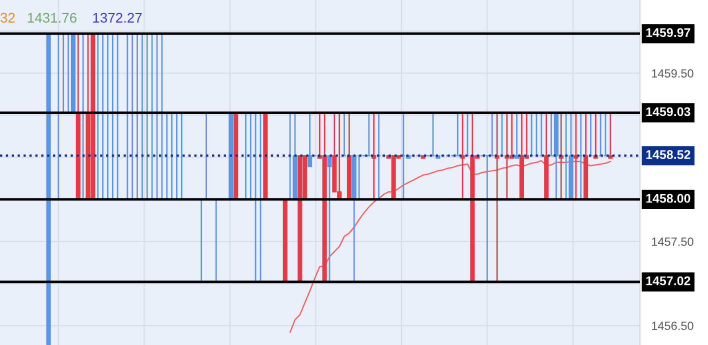  Describe the element at coordinates (668, 111) in the screenshot. I see `ref-line-label: 1459.03` at that location.